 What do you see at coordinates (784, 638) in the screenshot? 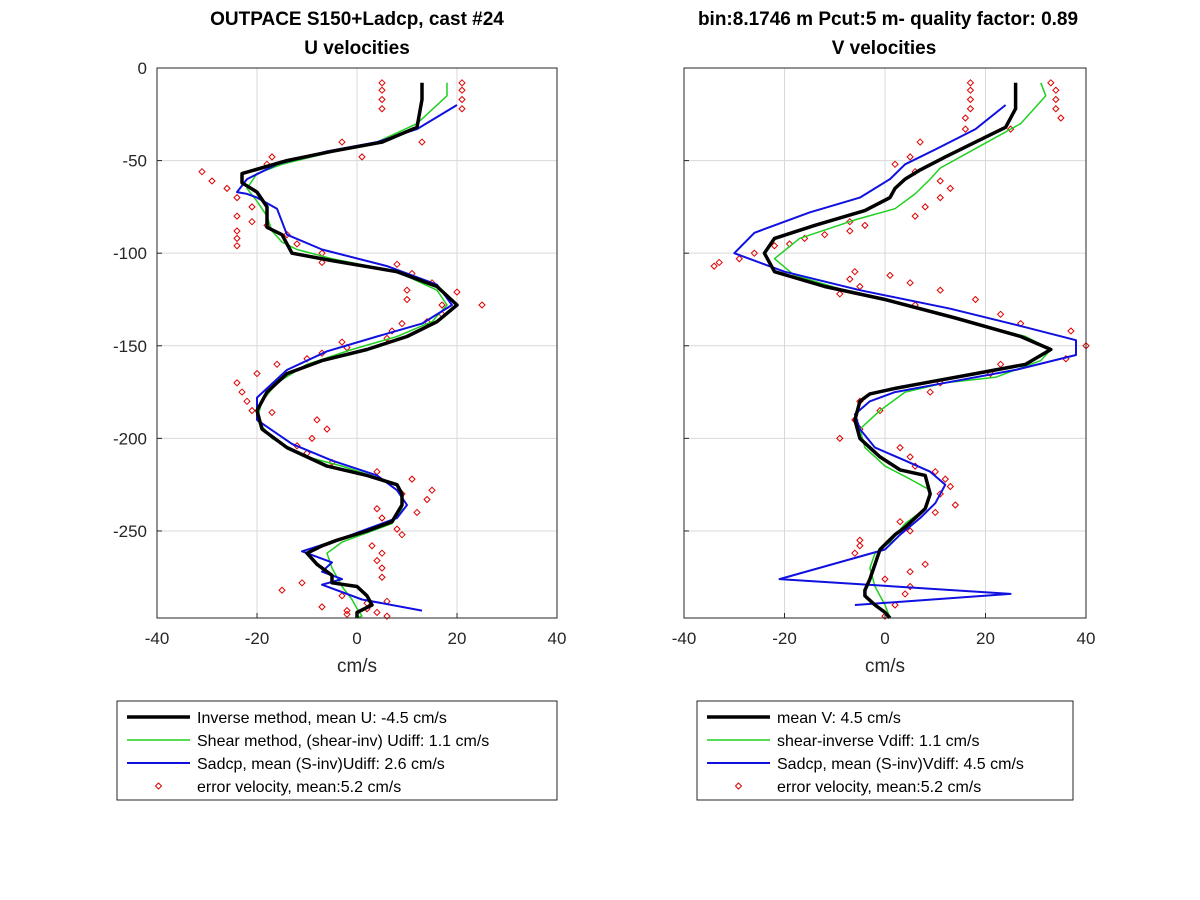
I see `v-x-tick-label: -20` at bounding box center [784, 638].